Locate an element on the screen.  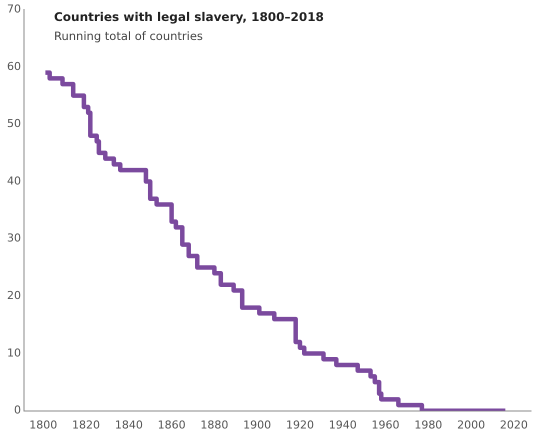
x-tick-label: 1900 is located at coordinates (257, 425).